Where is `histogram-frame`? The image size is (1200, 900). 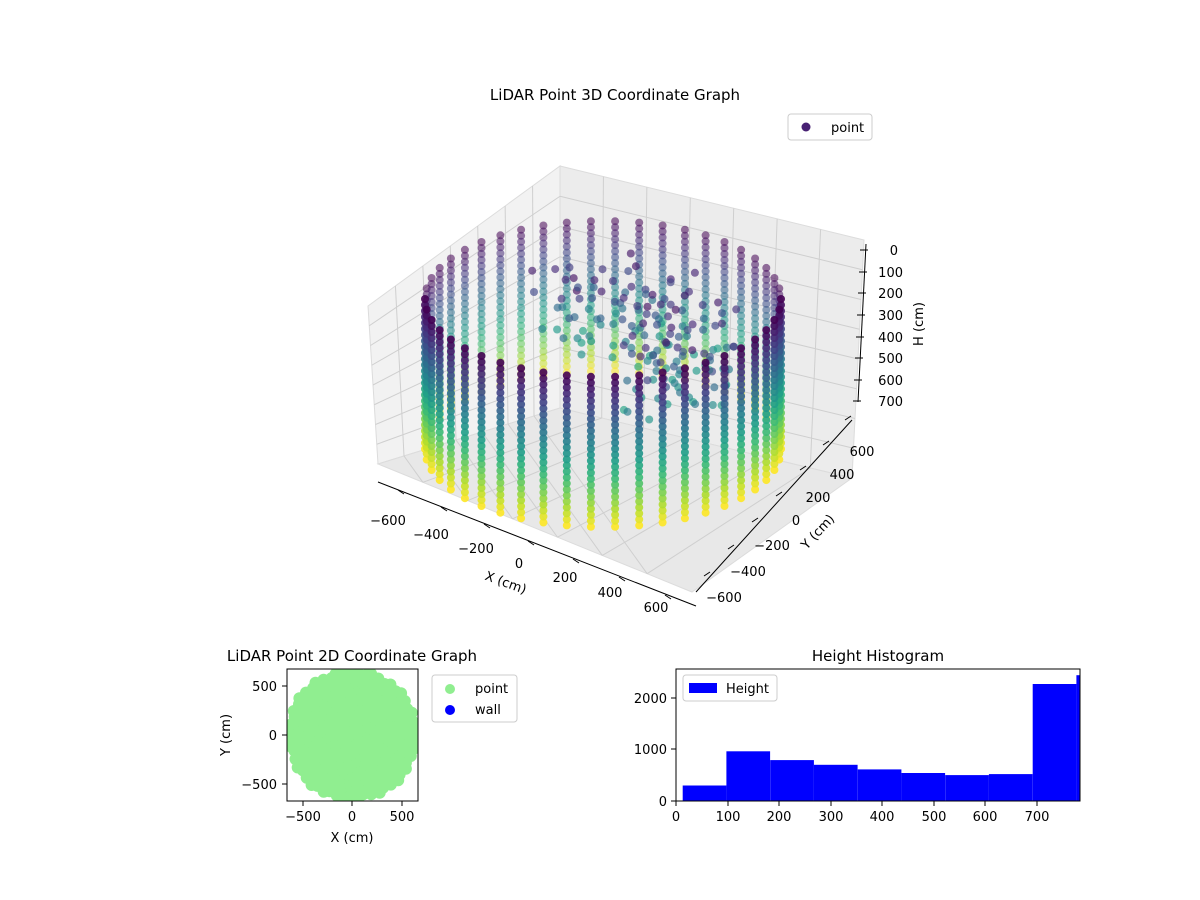 histogram-frame is located at coordinates (878, 735).